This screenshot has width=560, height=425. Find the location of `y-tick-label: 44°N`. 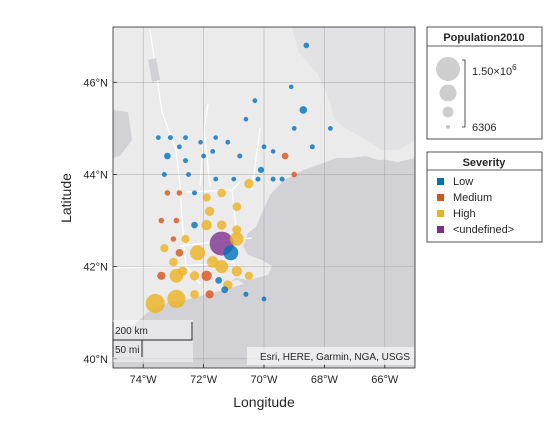

y-tick-label: 44°N is located at coordinates (95, 175).